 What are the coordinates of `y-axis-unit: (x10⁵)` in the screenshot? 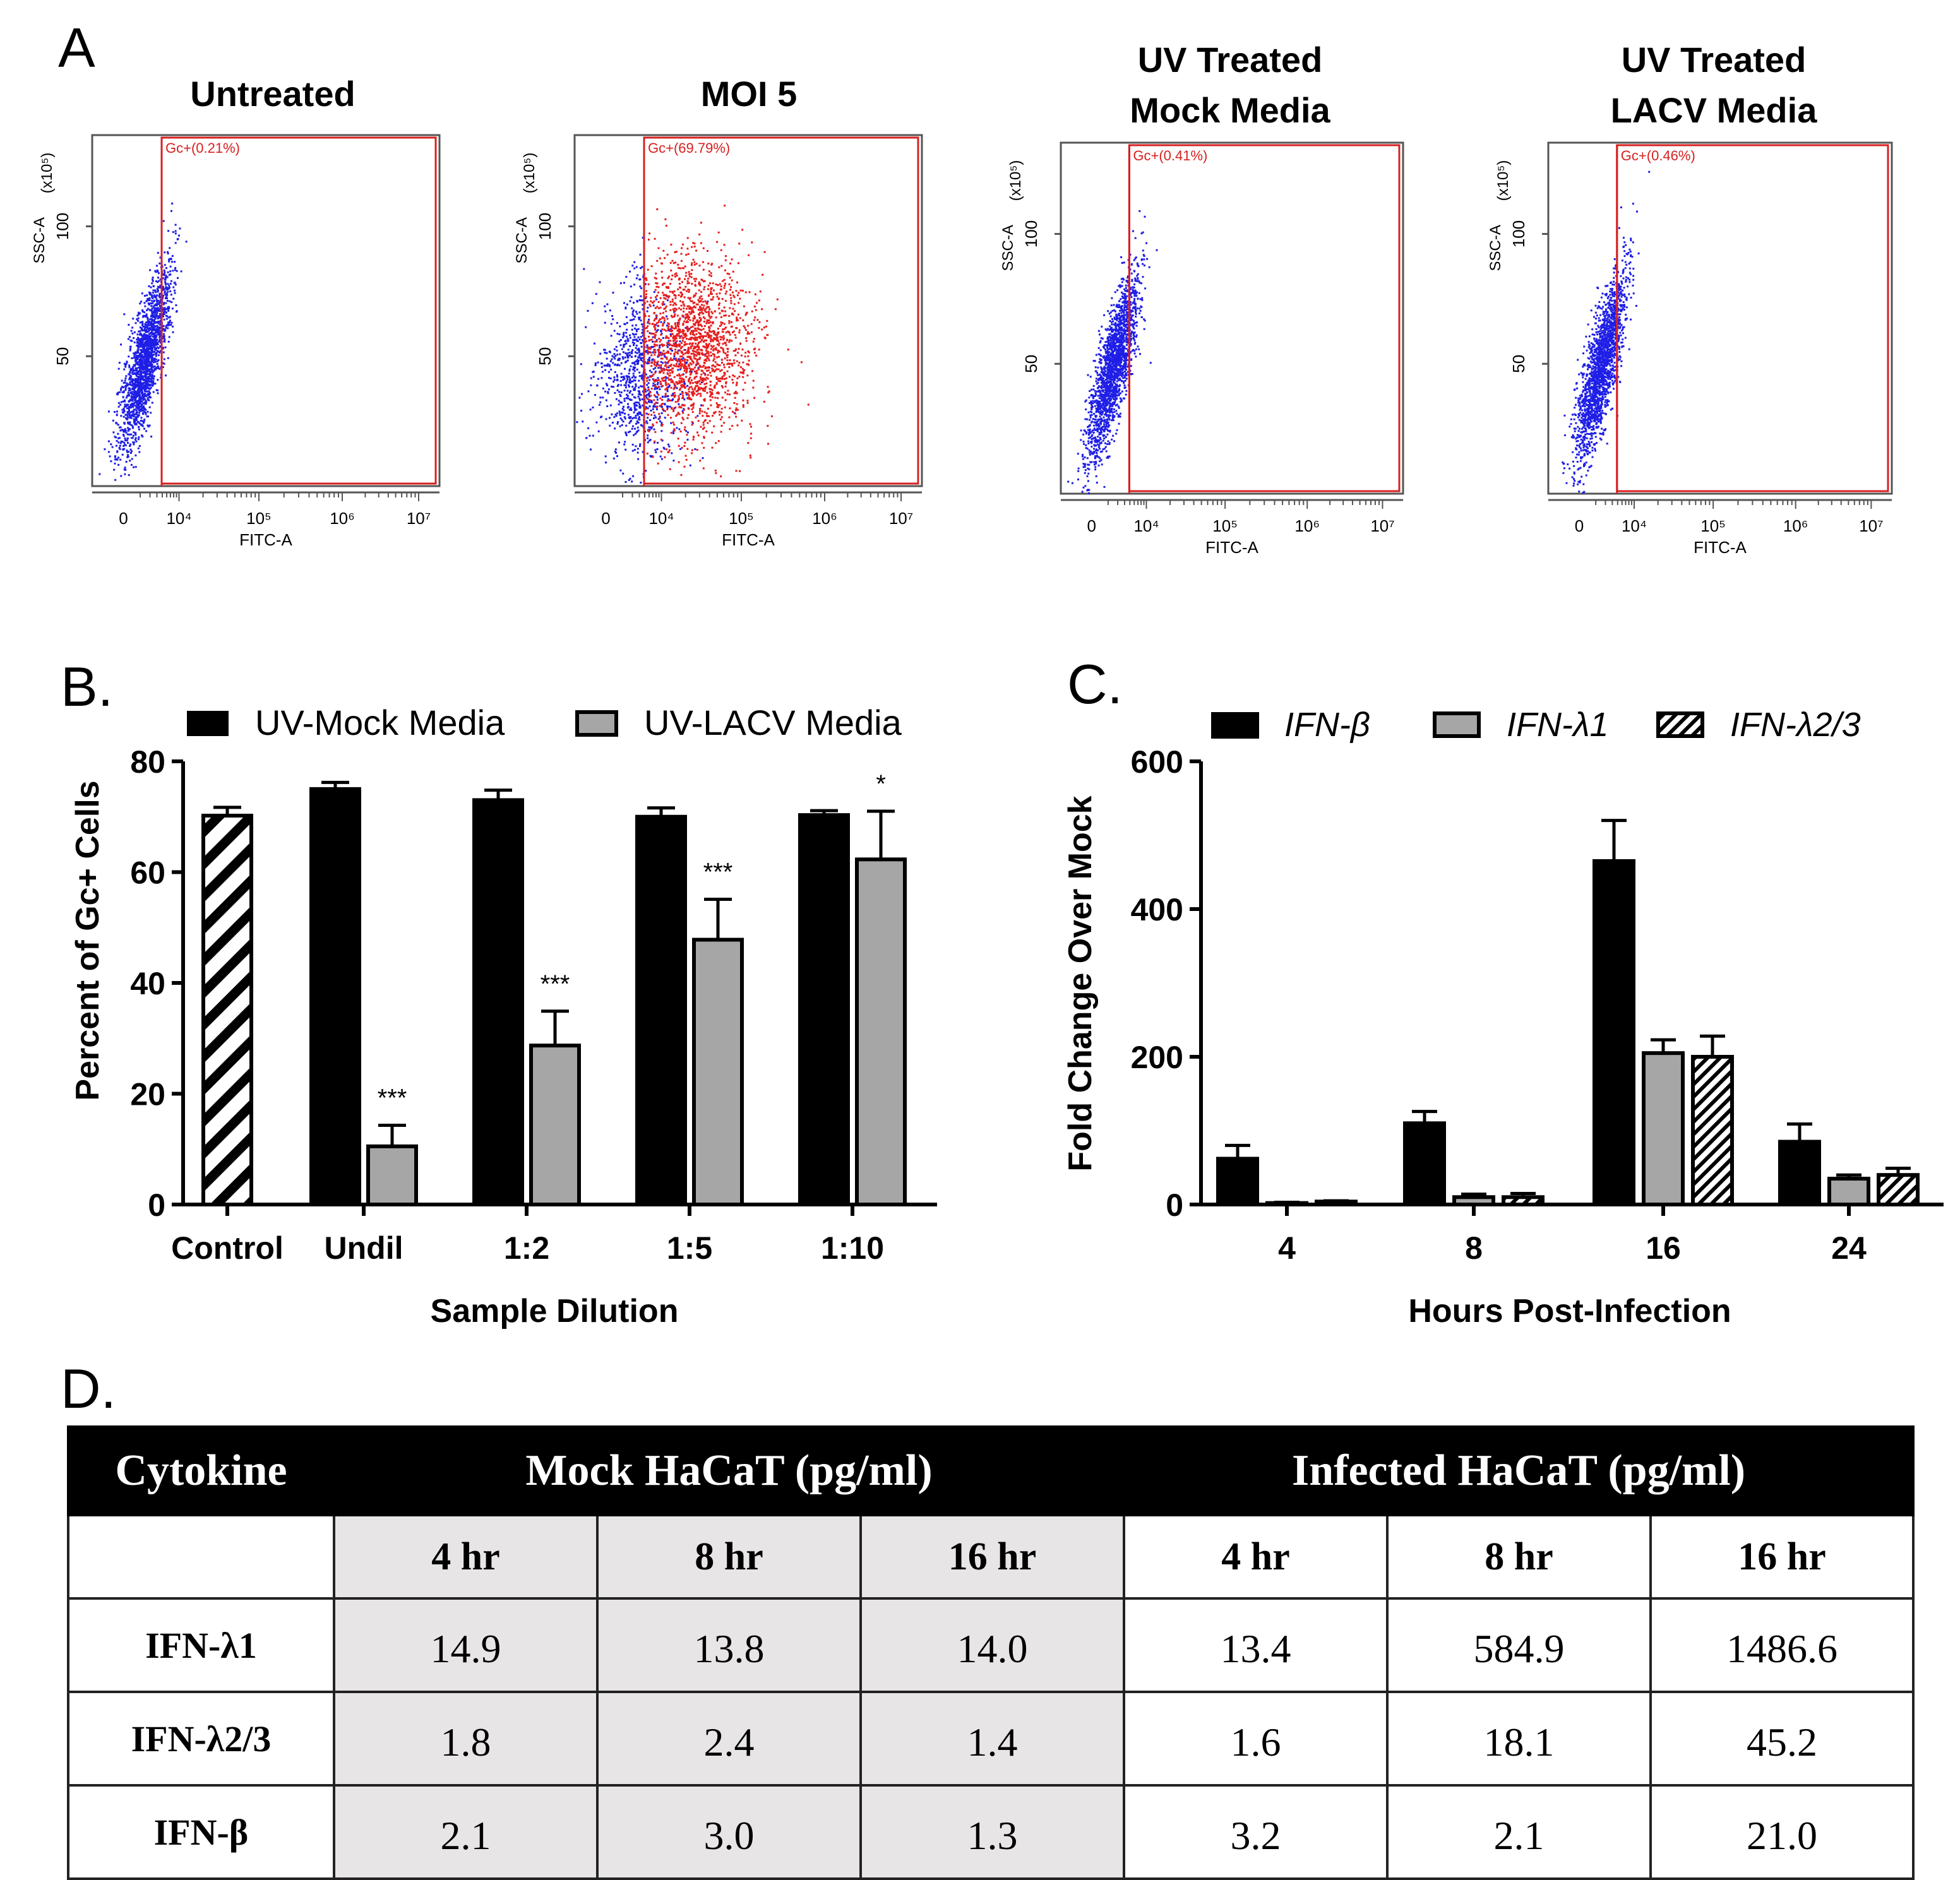 It's located at (1503, 181).